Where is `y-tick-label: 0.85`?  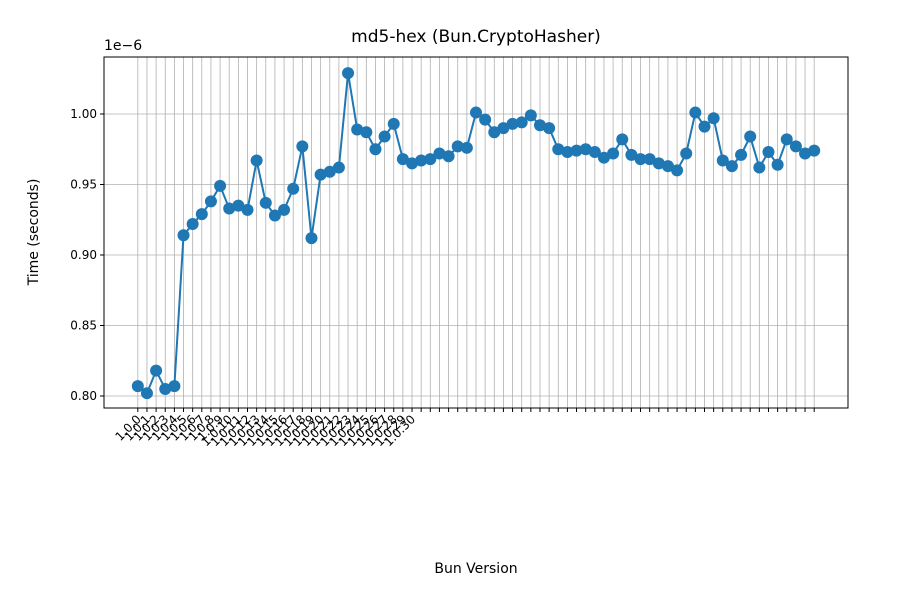
y-tick-label: 0.85 is located at coordinates (83, 326).